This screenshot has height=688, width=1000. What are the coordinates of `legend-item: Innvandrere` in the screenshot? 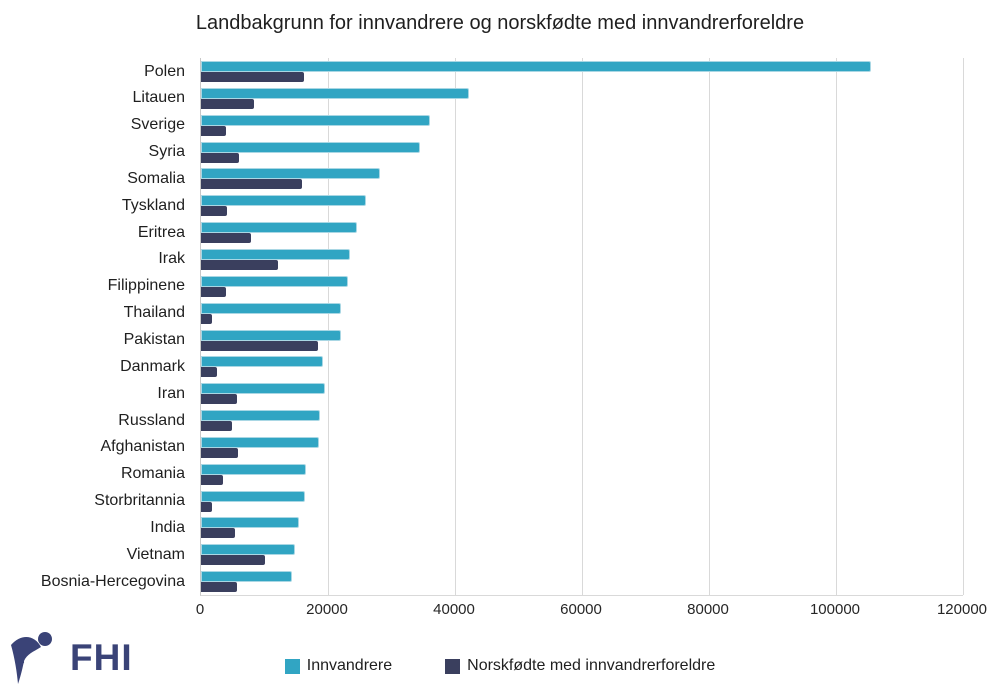 It's located at (338, 666).